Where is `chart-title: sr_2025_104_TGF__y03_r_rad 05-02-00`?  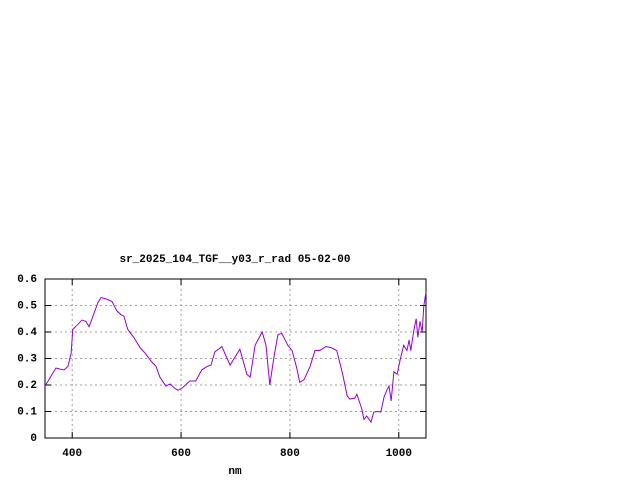
chart-title: sr_2025_104_TGF__y03_r_rad 05-02-00 is located at coordinates (234, 260).